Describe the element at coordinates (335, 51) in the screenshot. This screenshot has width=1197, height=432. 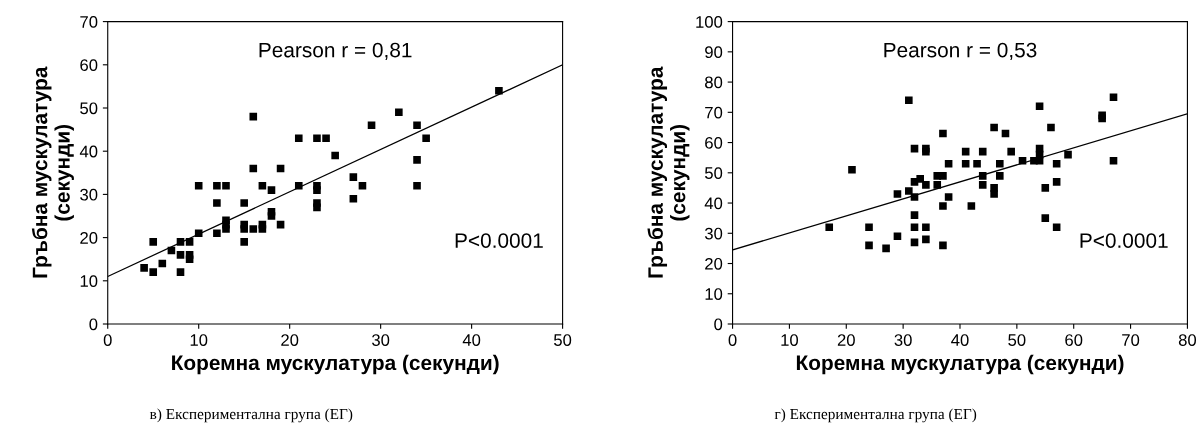
I see `annotation: Pearson r = 0,81` at that location.